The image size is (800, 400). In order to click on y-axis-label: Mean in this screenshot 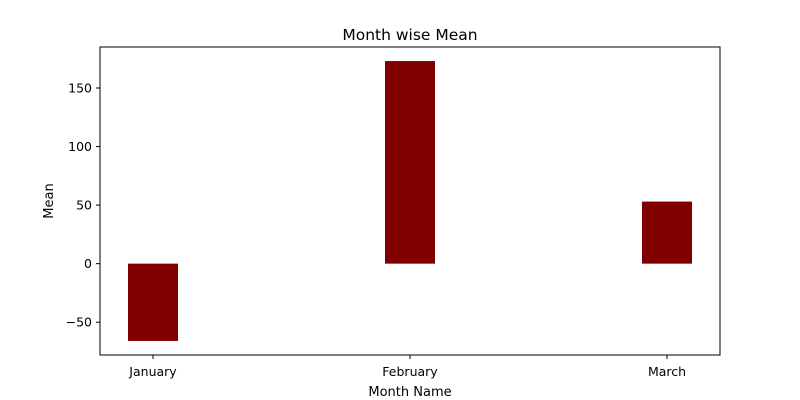, I will do `click(49, 200)`.